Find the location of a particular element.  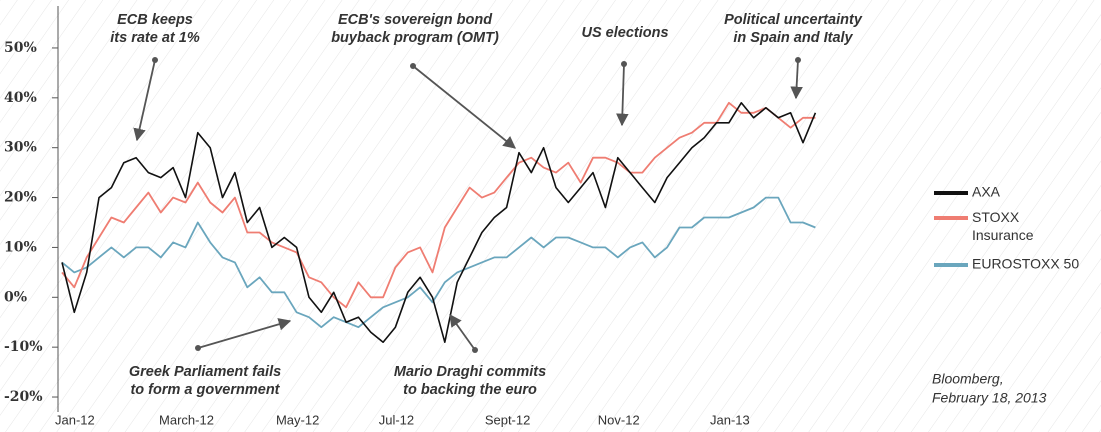

annotation-dot is located at coordinates (624, 64).